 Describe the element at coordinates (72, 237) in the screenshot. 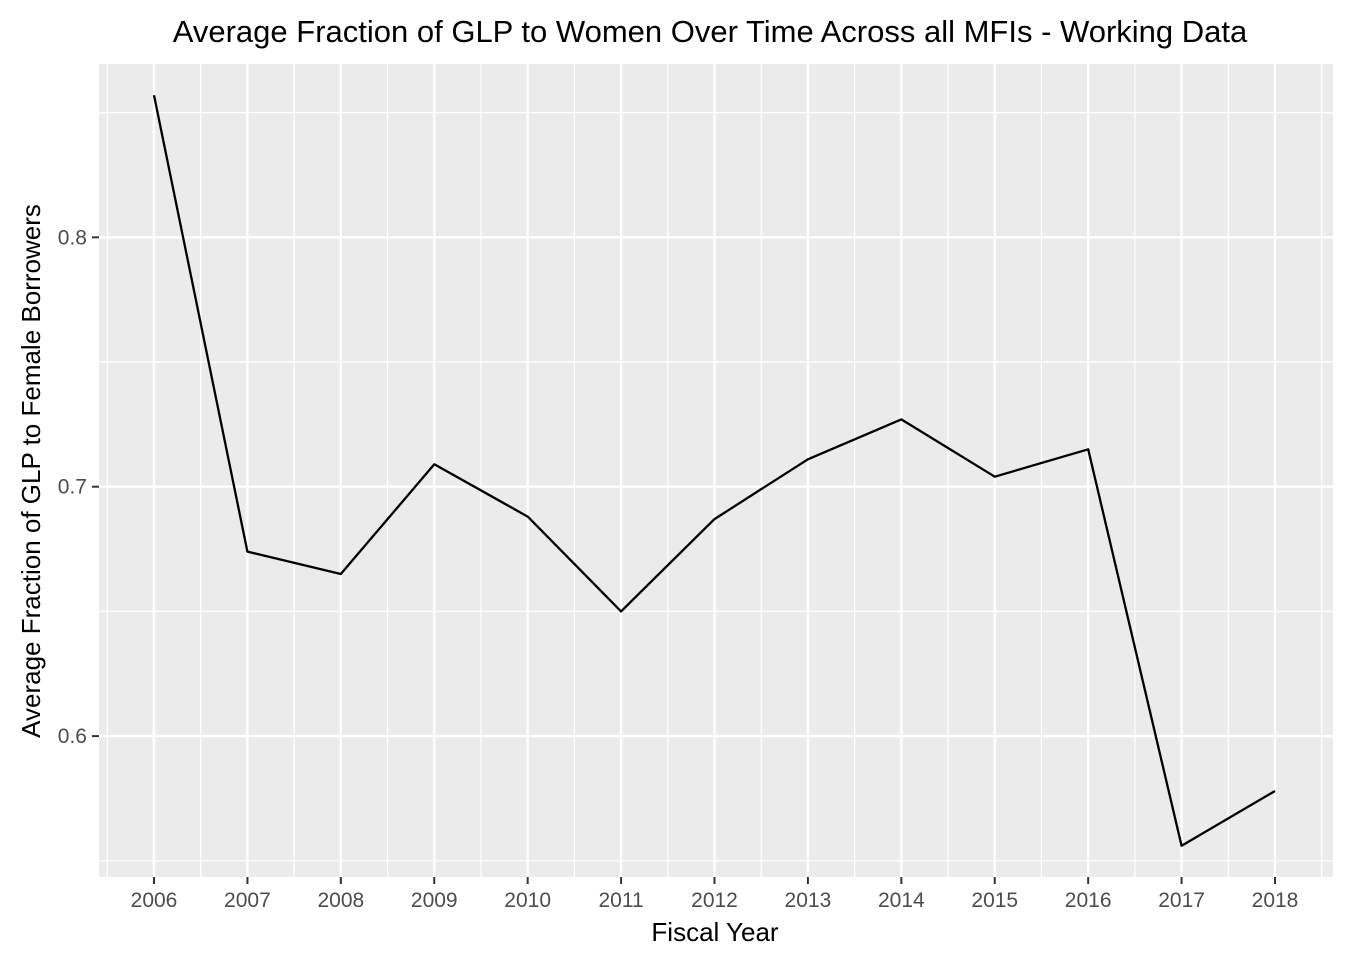

I see `y-tick-label: 0.8` at that location.